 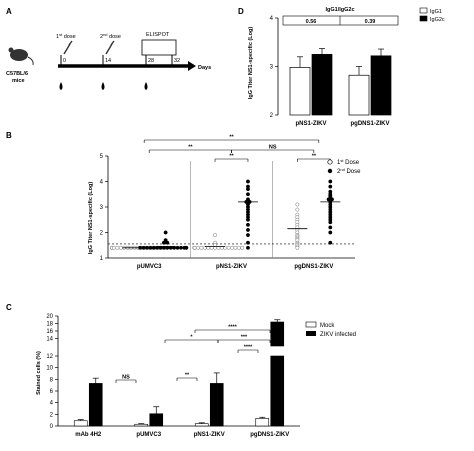 What do you see at coordinates (52, 380) in the screenshot?
I see `y-tick-label: 8` at bounding box center [52, 380].